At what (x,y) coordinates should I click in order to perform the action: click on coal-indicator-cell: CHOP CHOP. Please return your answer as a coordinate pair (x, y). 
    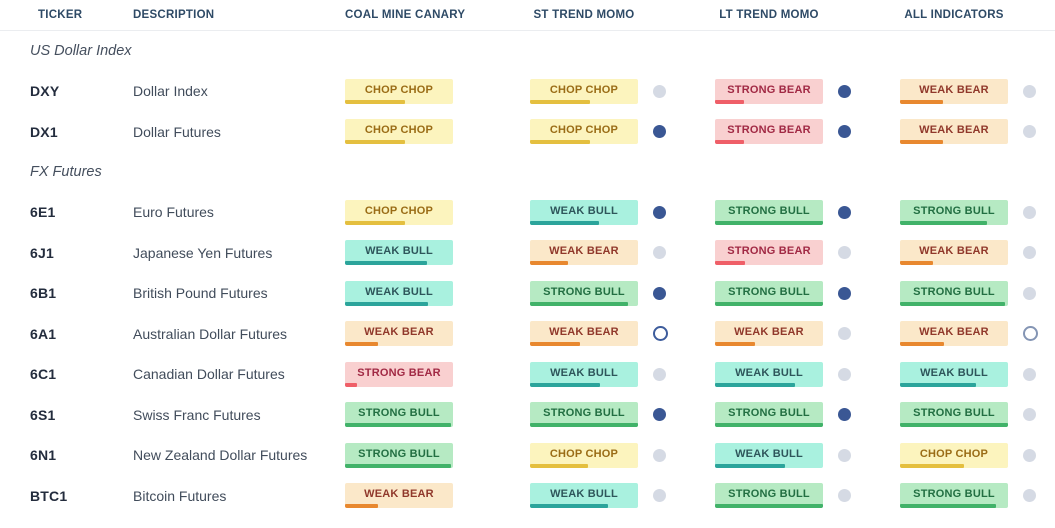
    Looking at the image, I should click on (437, 91).